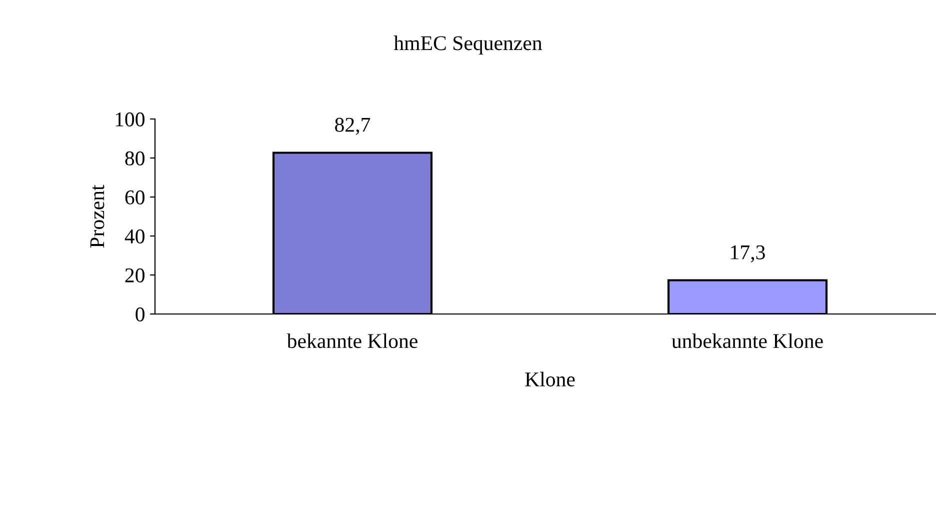 The image size is (936, 531). What do you see at coordinates (352, 126) in the screenshot?
I see `data-label: 82,7` at bounding box center [352, 126].